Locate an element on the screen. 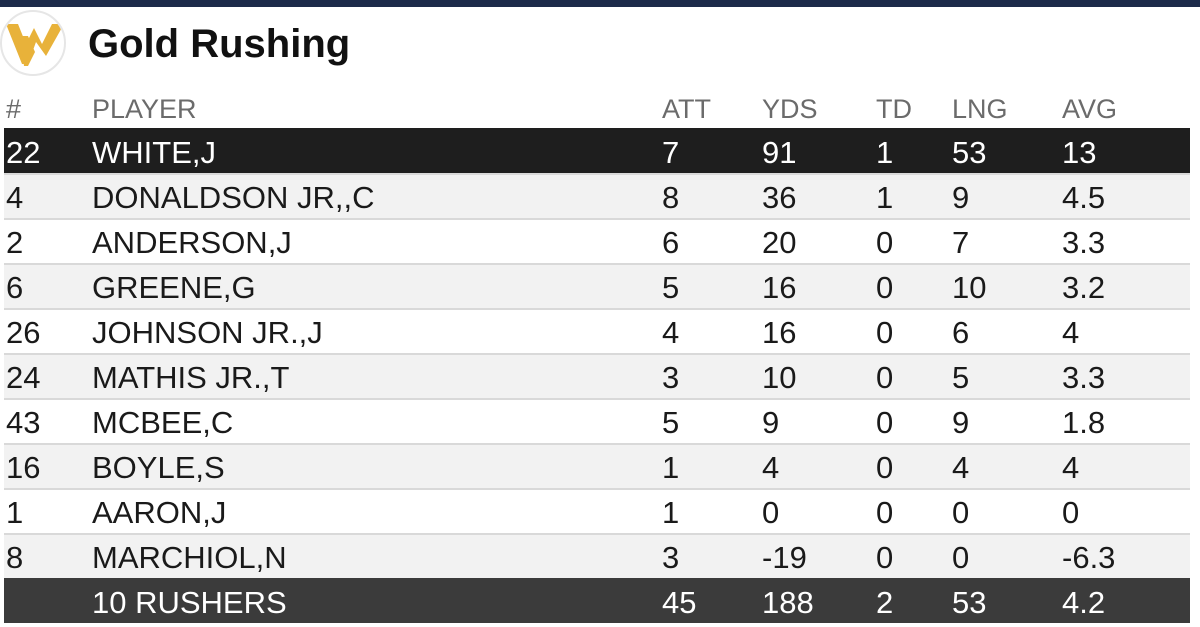 The width and height of the screenshot is (1200, 627). cell-player: AARON,J is located at coordinates (159, 512).